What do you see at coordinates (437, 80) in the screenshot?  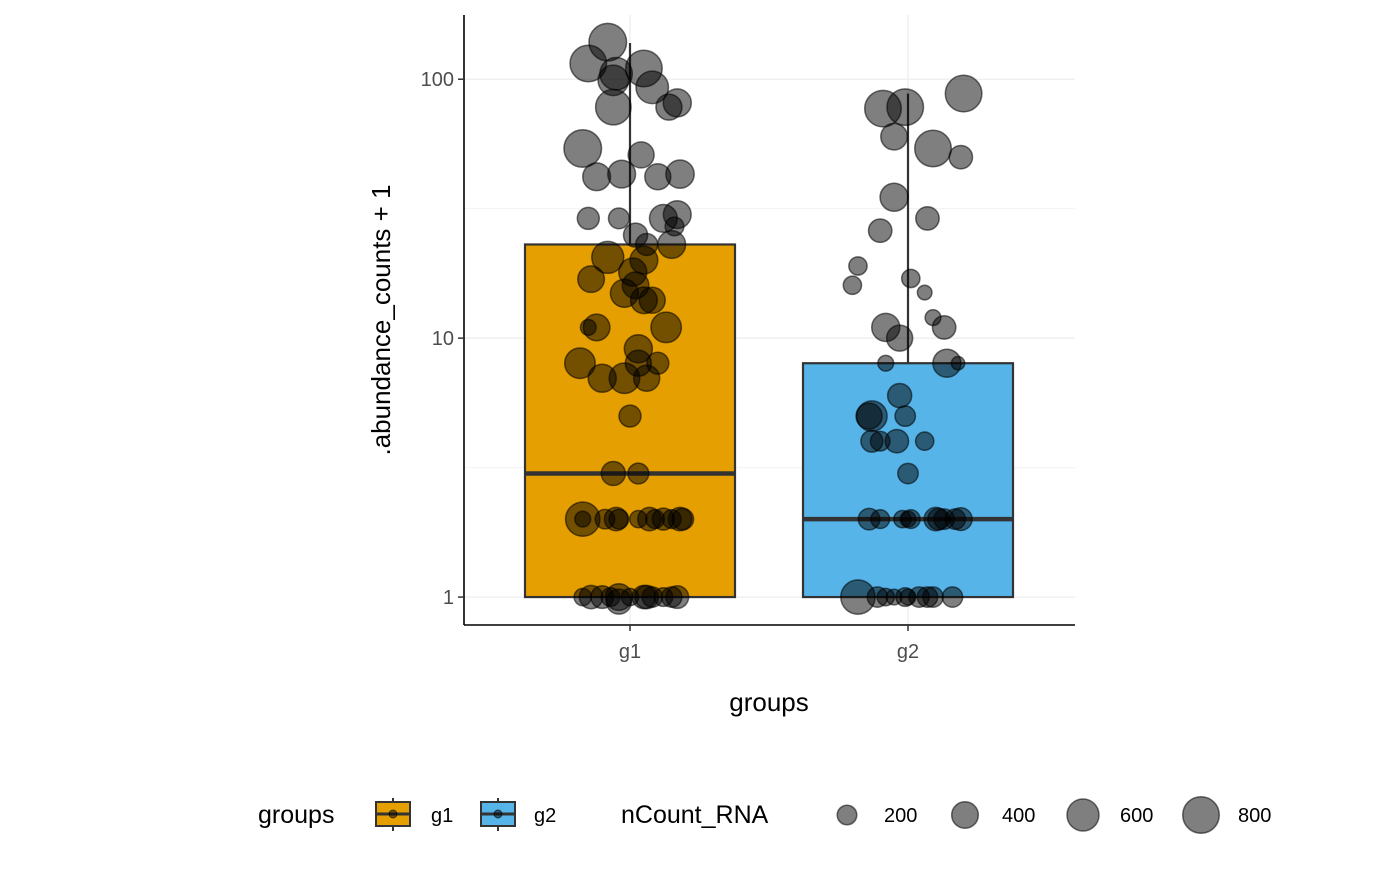 I see `y-tick-label: 100` at bounding box center [437, 80].